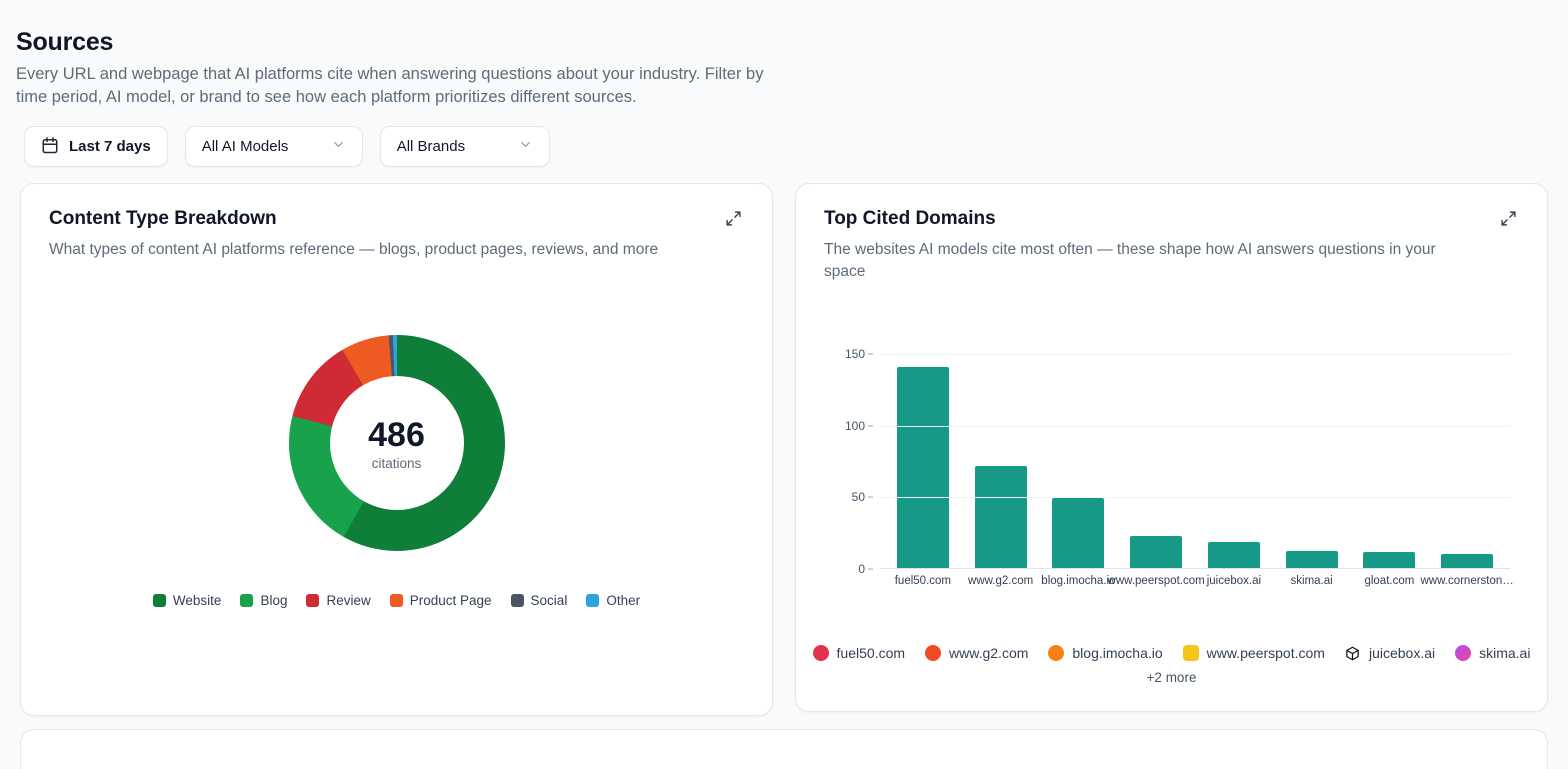 Image resolution: width=1568 pixels, height=769 pixels. I want to click on bar-slot: www.peerspot.com, so click(1156, 561).